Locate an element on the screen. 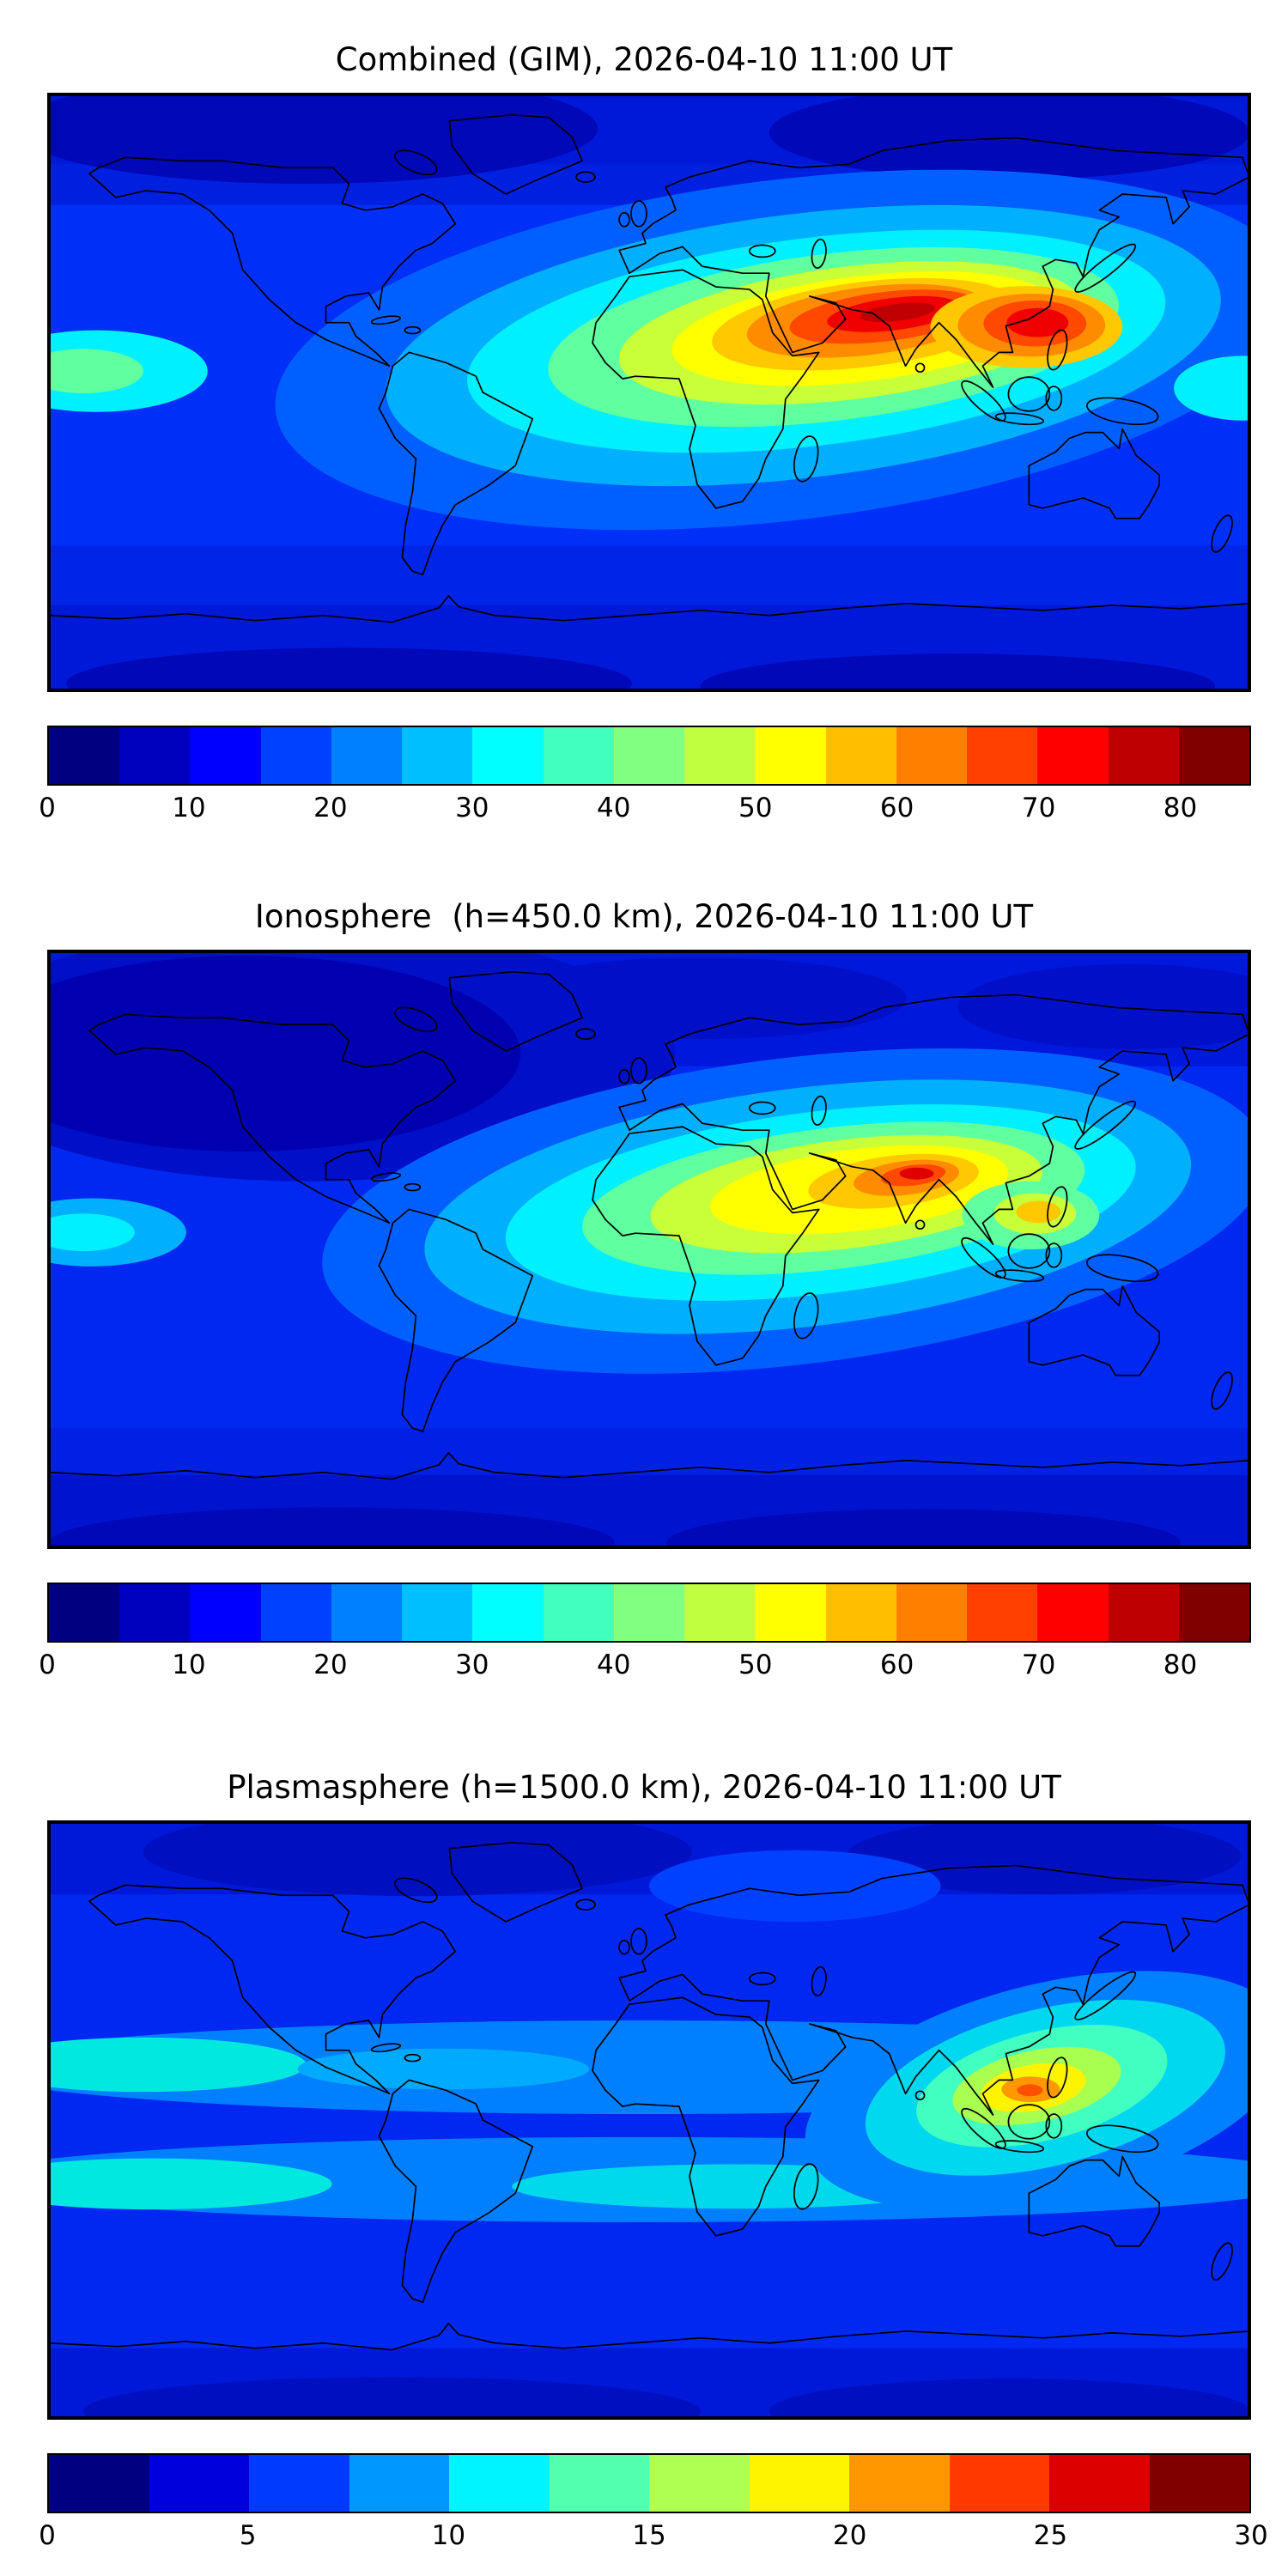 This screenshot has height=2576, width=1288. colorbar-combined is located at coordinates (649, 756).